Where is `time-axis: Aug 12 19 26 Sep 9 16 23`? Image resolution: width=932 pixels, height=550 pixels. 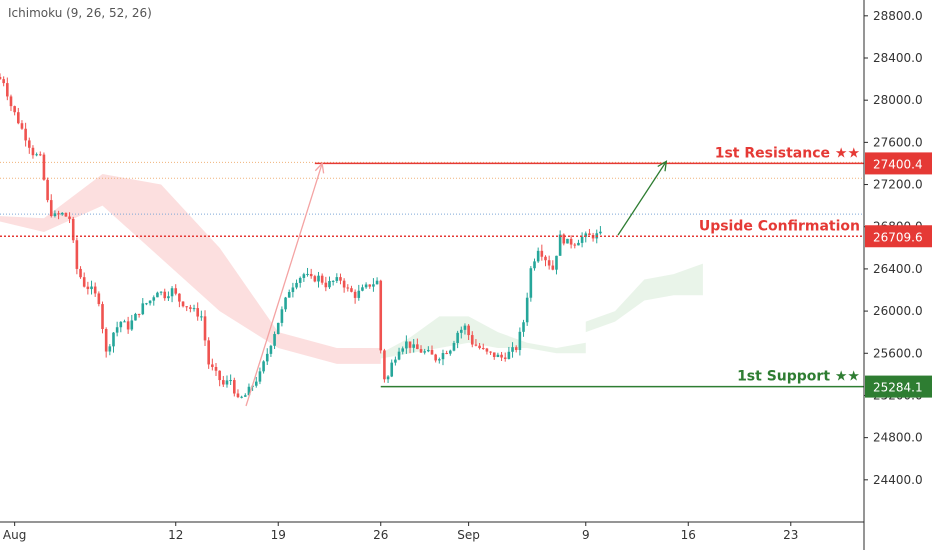
time-axis: Aug 12 19 26 Sep 9 16 23 is located at coordinates (432, 531).